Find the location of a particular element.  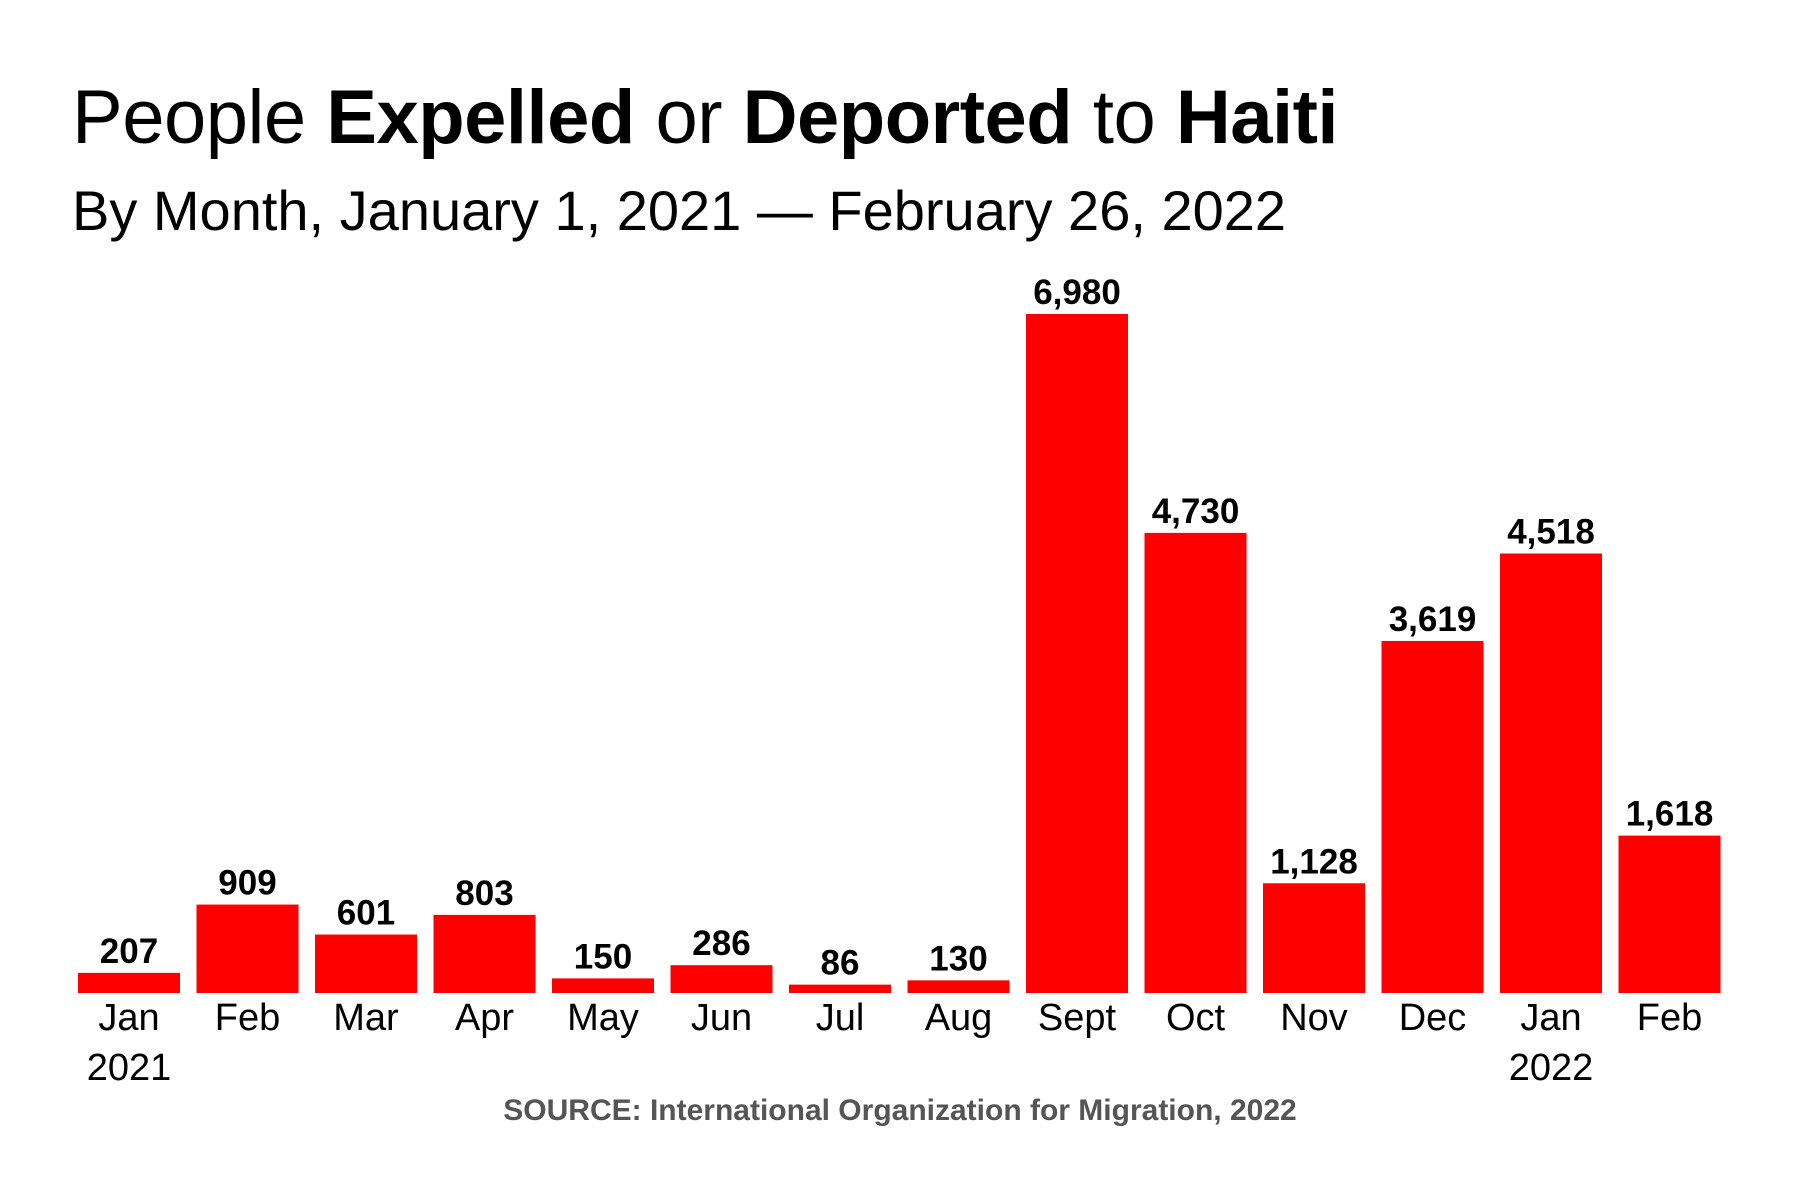

x-tick-label: Jun is located at coordinates (721, 1018).